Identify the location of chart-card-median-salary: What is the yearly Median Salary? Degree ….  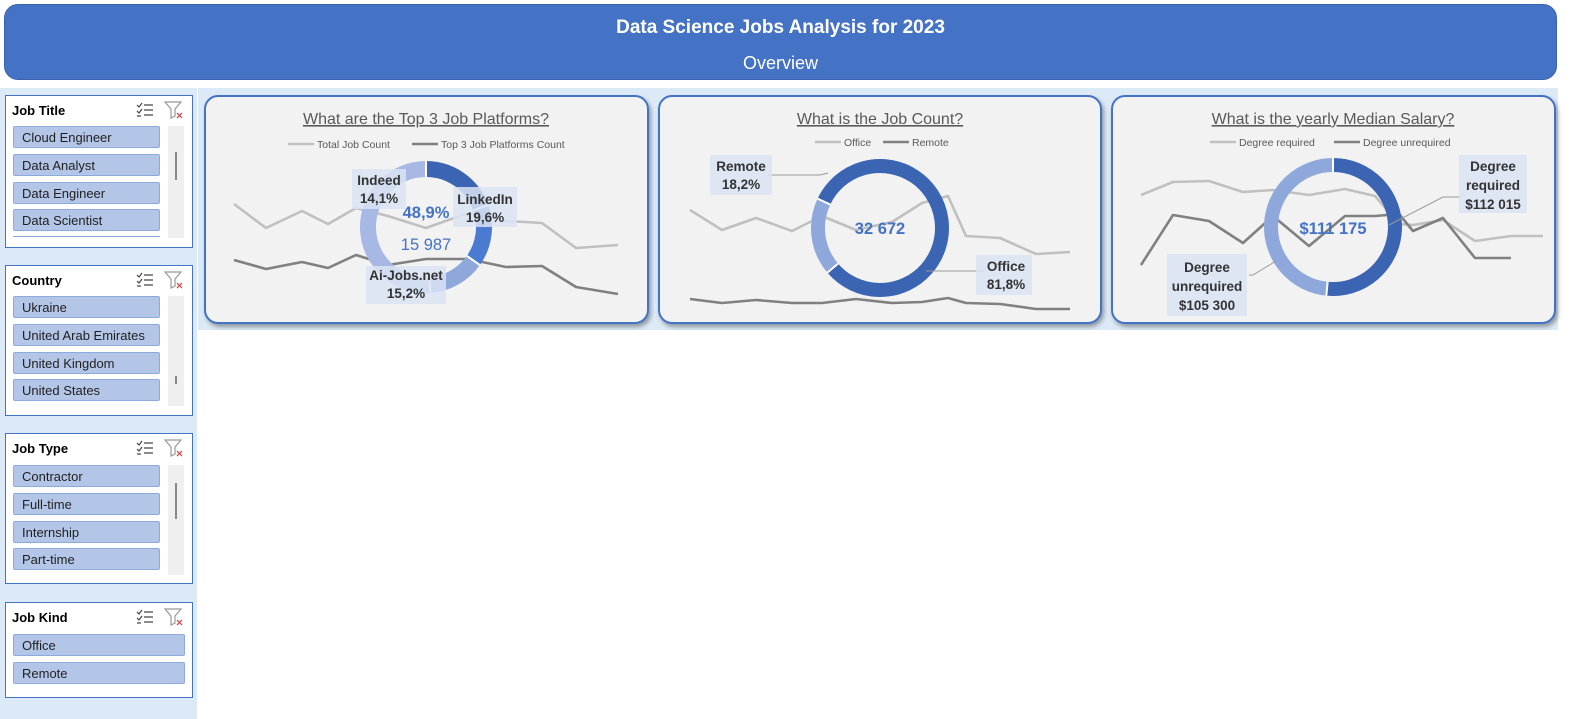
(1333, 209).